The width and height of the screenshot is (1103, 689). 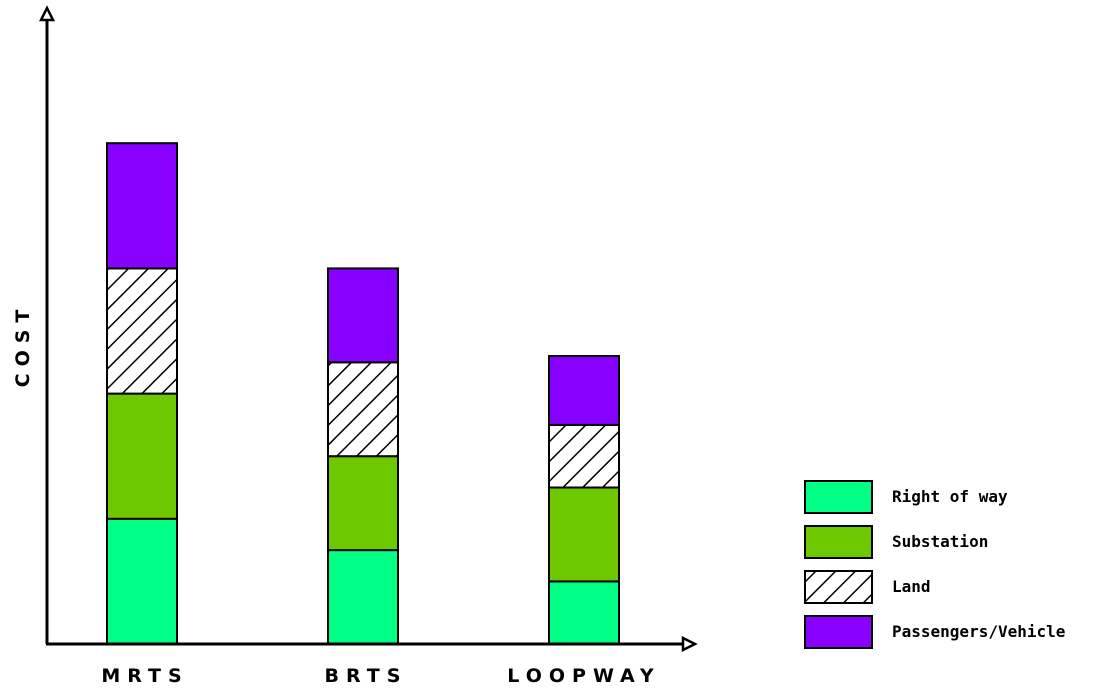 What do you see at coordinates (142, 331) in the screenshot?
I see `bar-segment-mrts-land` at bounding box center [142, 331].